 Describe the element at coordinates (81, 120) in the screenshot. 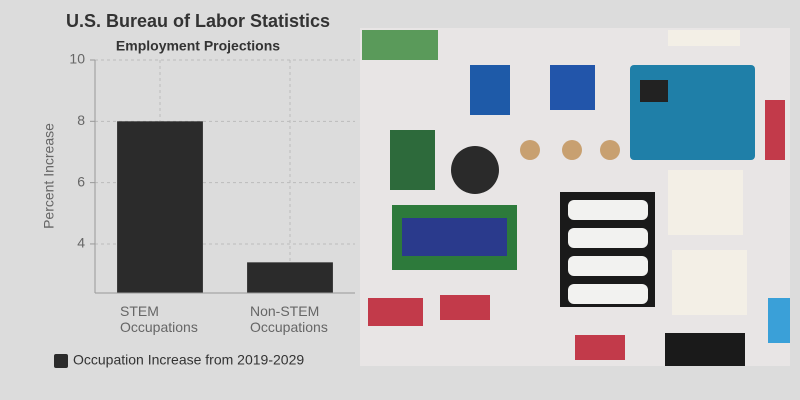

I see `y-tick-label: 8` at that location.